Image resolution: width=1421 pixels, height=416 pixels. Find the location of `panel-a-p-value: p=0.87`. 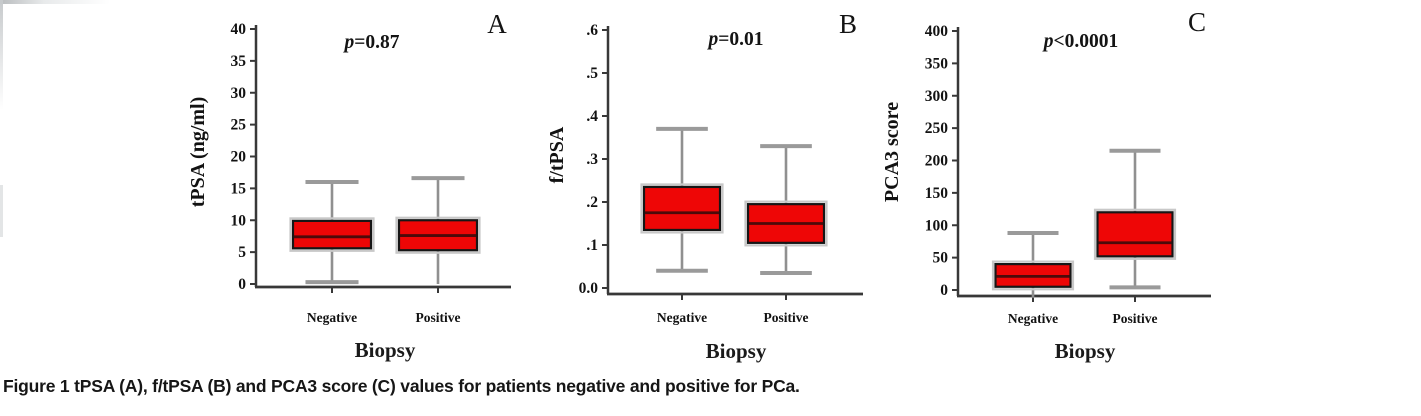

panel-a-p-value: p=0.87 is located at coordinates (371, 42).